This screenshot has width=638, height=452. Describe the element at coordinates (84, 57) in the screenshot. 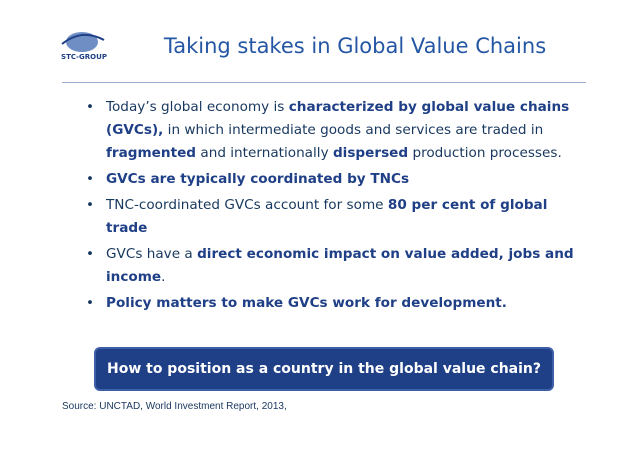

I see `logo-text: STC-GROUP` at that location.